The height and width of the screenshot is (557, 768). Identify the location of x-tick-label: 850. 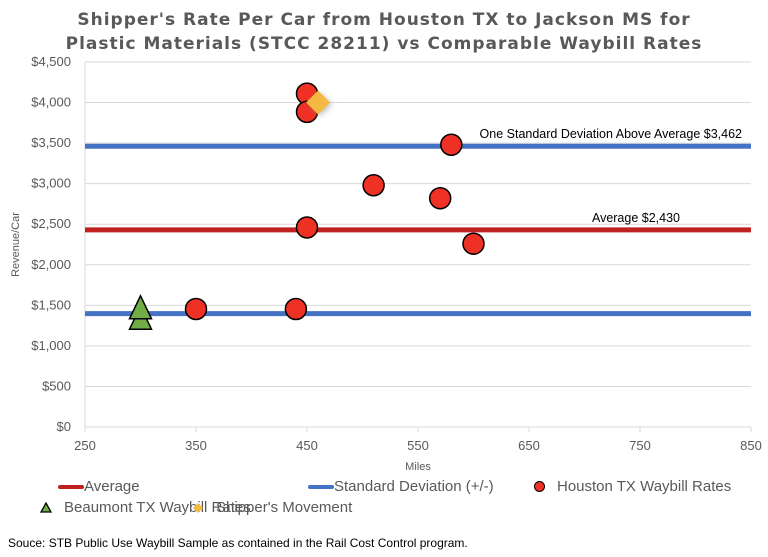
(751, 445).